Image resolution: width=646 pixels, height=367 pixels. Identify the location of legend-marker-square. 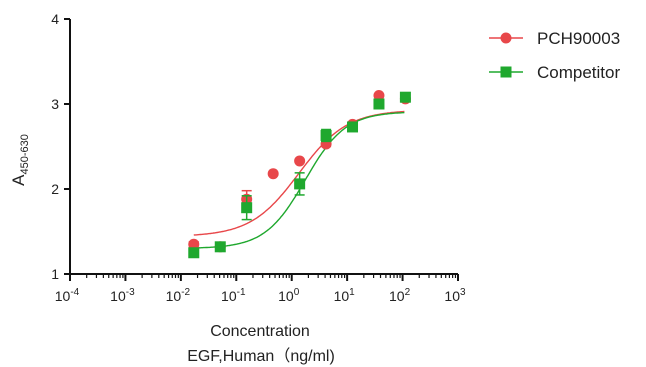
(506, 72).